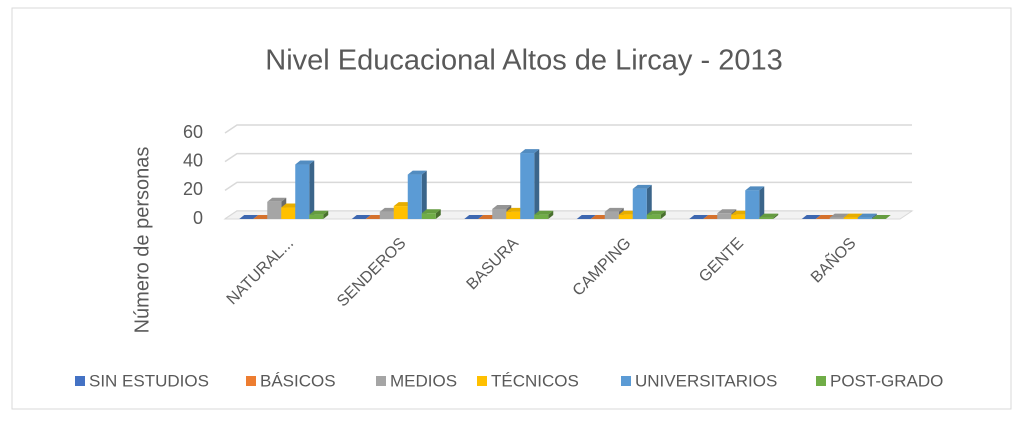  What do you see at coordinates (706, 380) in the screenshot?
I see `legend-label: UNIVERSITARIOS` at bounding box center [706, 380].